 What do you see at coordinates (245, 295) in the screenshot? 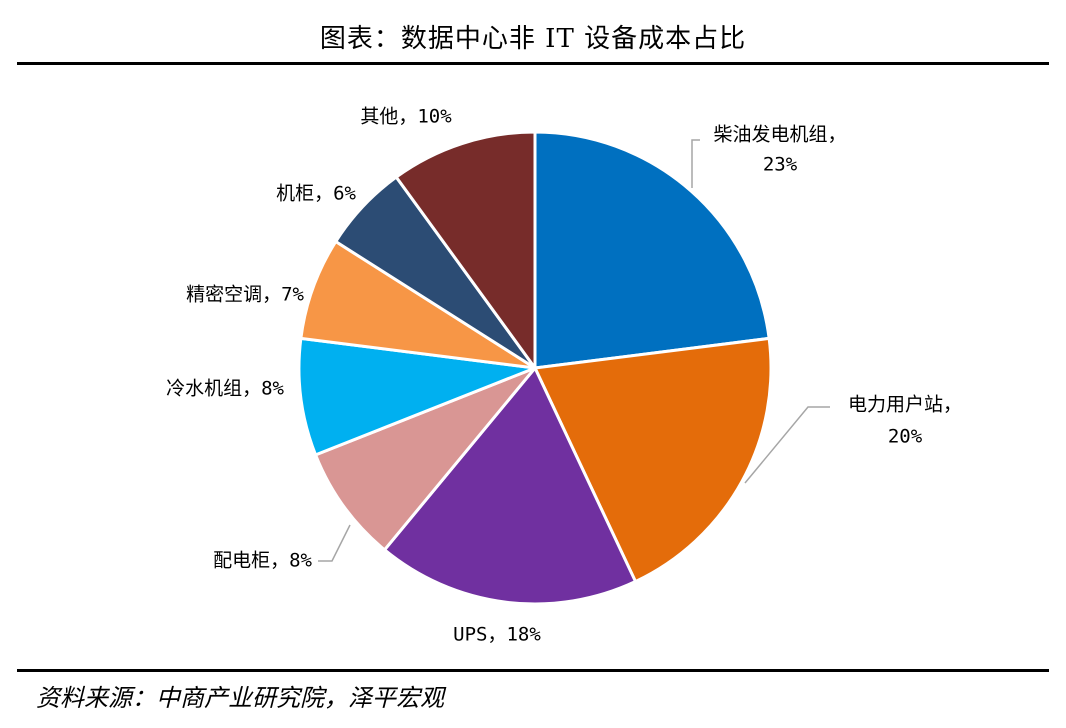
I see `slice-label-6-line-1: 精密空调，7%` at bounding box center [245, 295].